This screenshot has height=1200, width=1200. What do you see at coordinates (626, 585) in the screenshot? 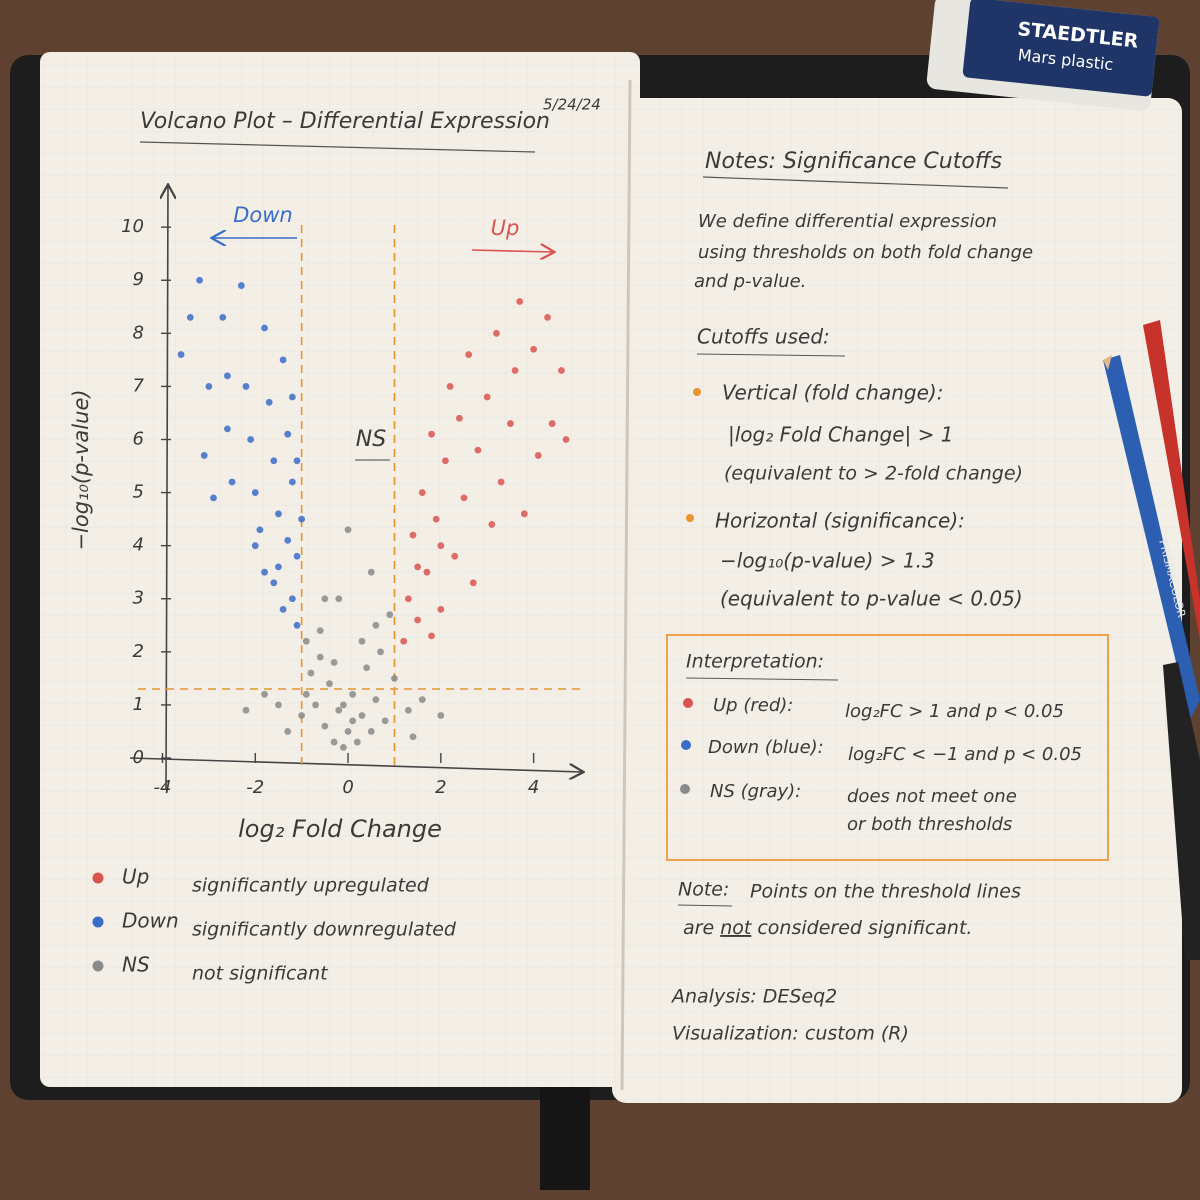
I see `gutter` at bounding box center [626, 585].